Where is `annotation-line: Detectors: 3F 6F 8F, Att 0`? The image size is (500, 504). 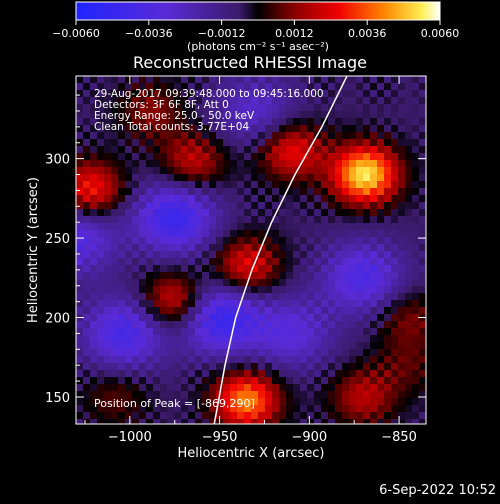 annotation-line: Detectors: 3F 6F 8F, Att 0 is located at coordinates (161, 105).